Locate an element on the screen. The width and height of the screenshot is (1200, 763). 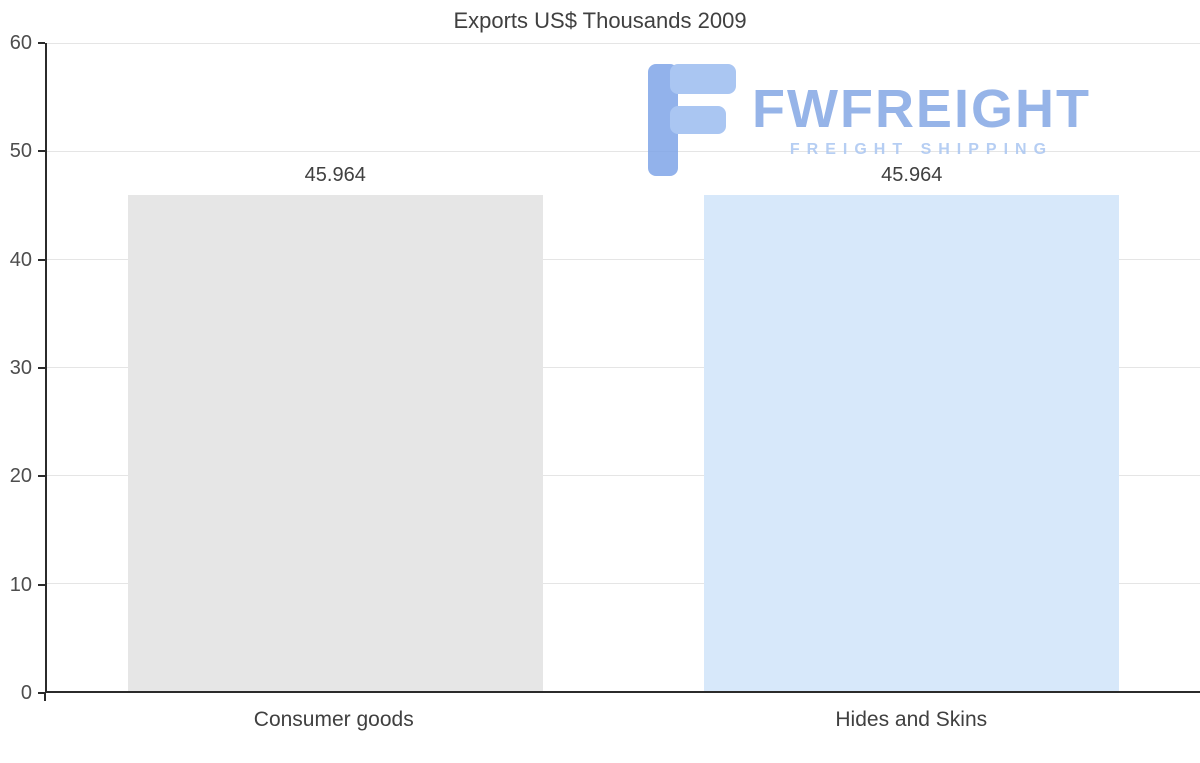
watermark-text: FWFREIGHT FREIGHT SHIPPING is located at coordinates (921, 120).